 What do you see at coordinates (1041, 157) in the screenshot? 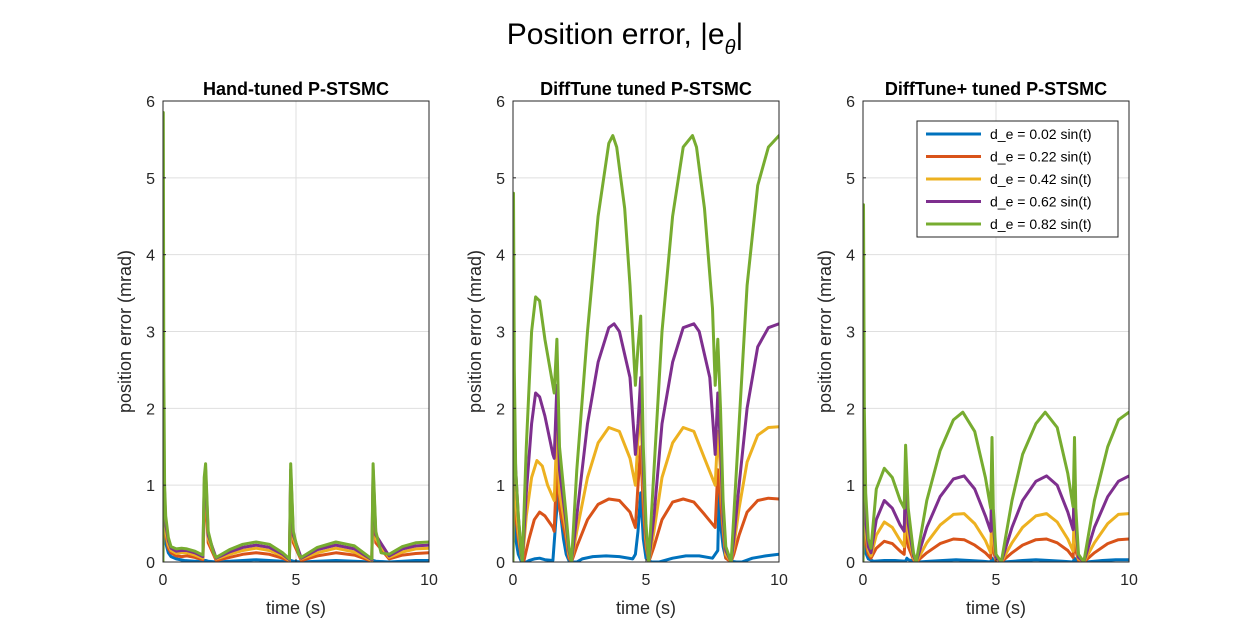
I see `legend-entry: d_e = 0.22 sin(t)` at bounding box center [1041, 157].